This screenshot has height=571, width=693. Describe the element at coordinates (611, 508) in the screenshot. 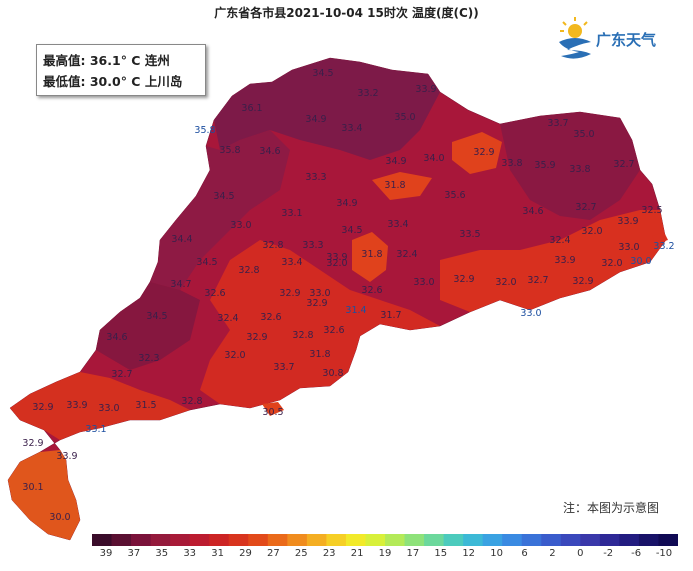

I see `schematic-note: 注：本图为示意图` at that location.